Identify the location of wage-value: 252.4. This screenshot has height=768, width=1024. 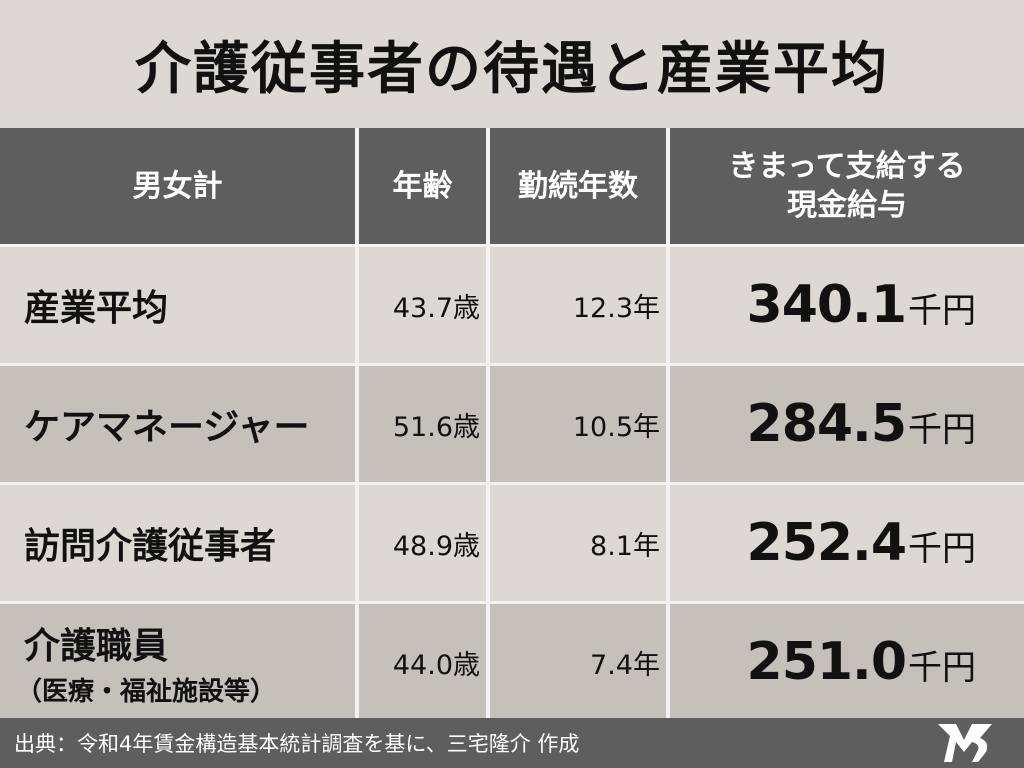
(826, 543).